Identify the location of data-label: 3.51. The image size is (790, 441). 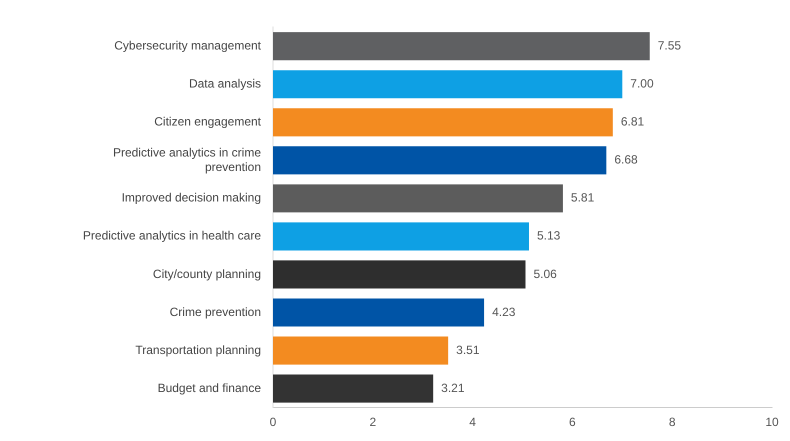
(468, 349).